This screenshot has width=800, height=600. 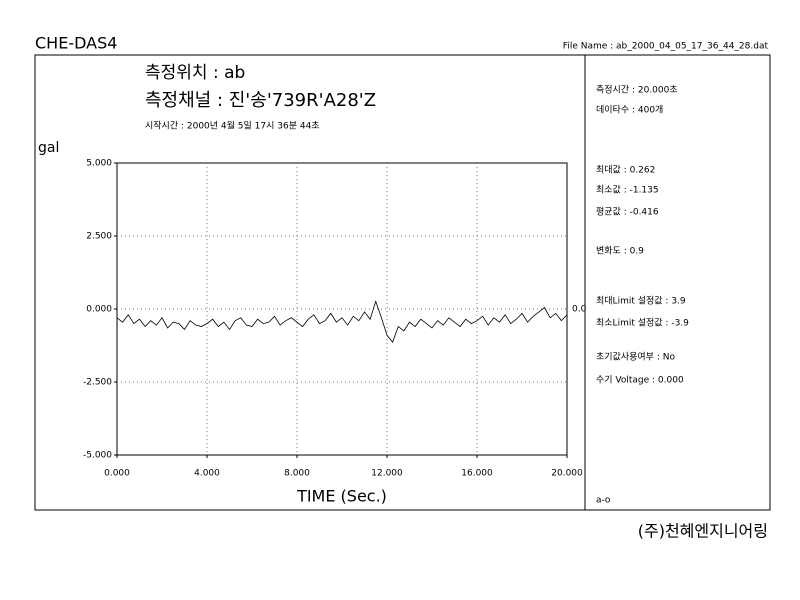 I want to click on x-tick-label: 20.000, so click(x=567, y=474).